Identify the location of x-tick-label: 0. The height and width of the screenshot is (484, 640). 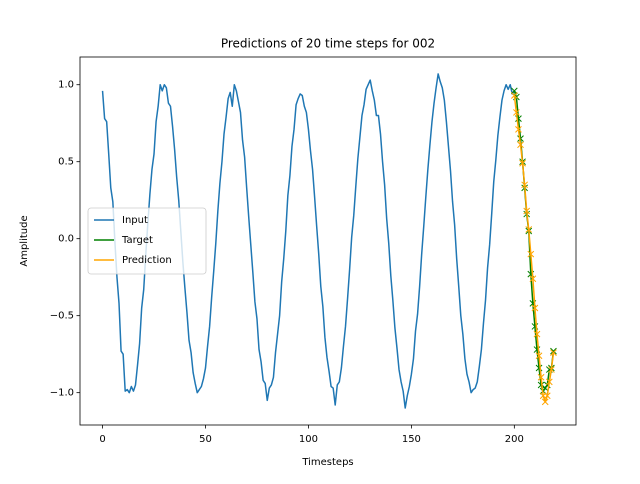
(102, 439).